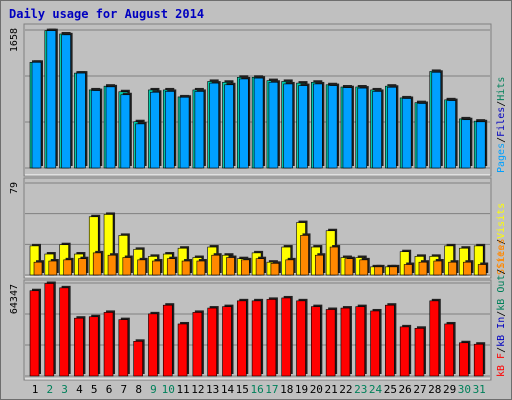 The image size is (512, 400). I want to click on x-tick-label: 23, so click(360, 389).